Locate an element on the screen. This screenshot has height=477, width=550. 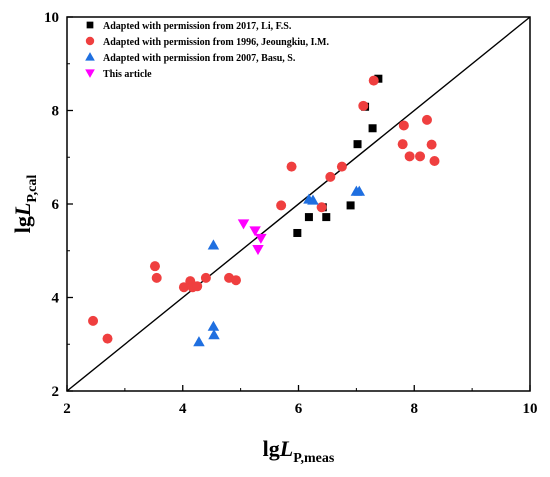
x-axis-title: lgLP,meas is located at coordinates (299, 451).